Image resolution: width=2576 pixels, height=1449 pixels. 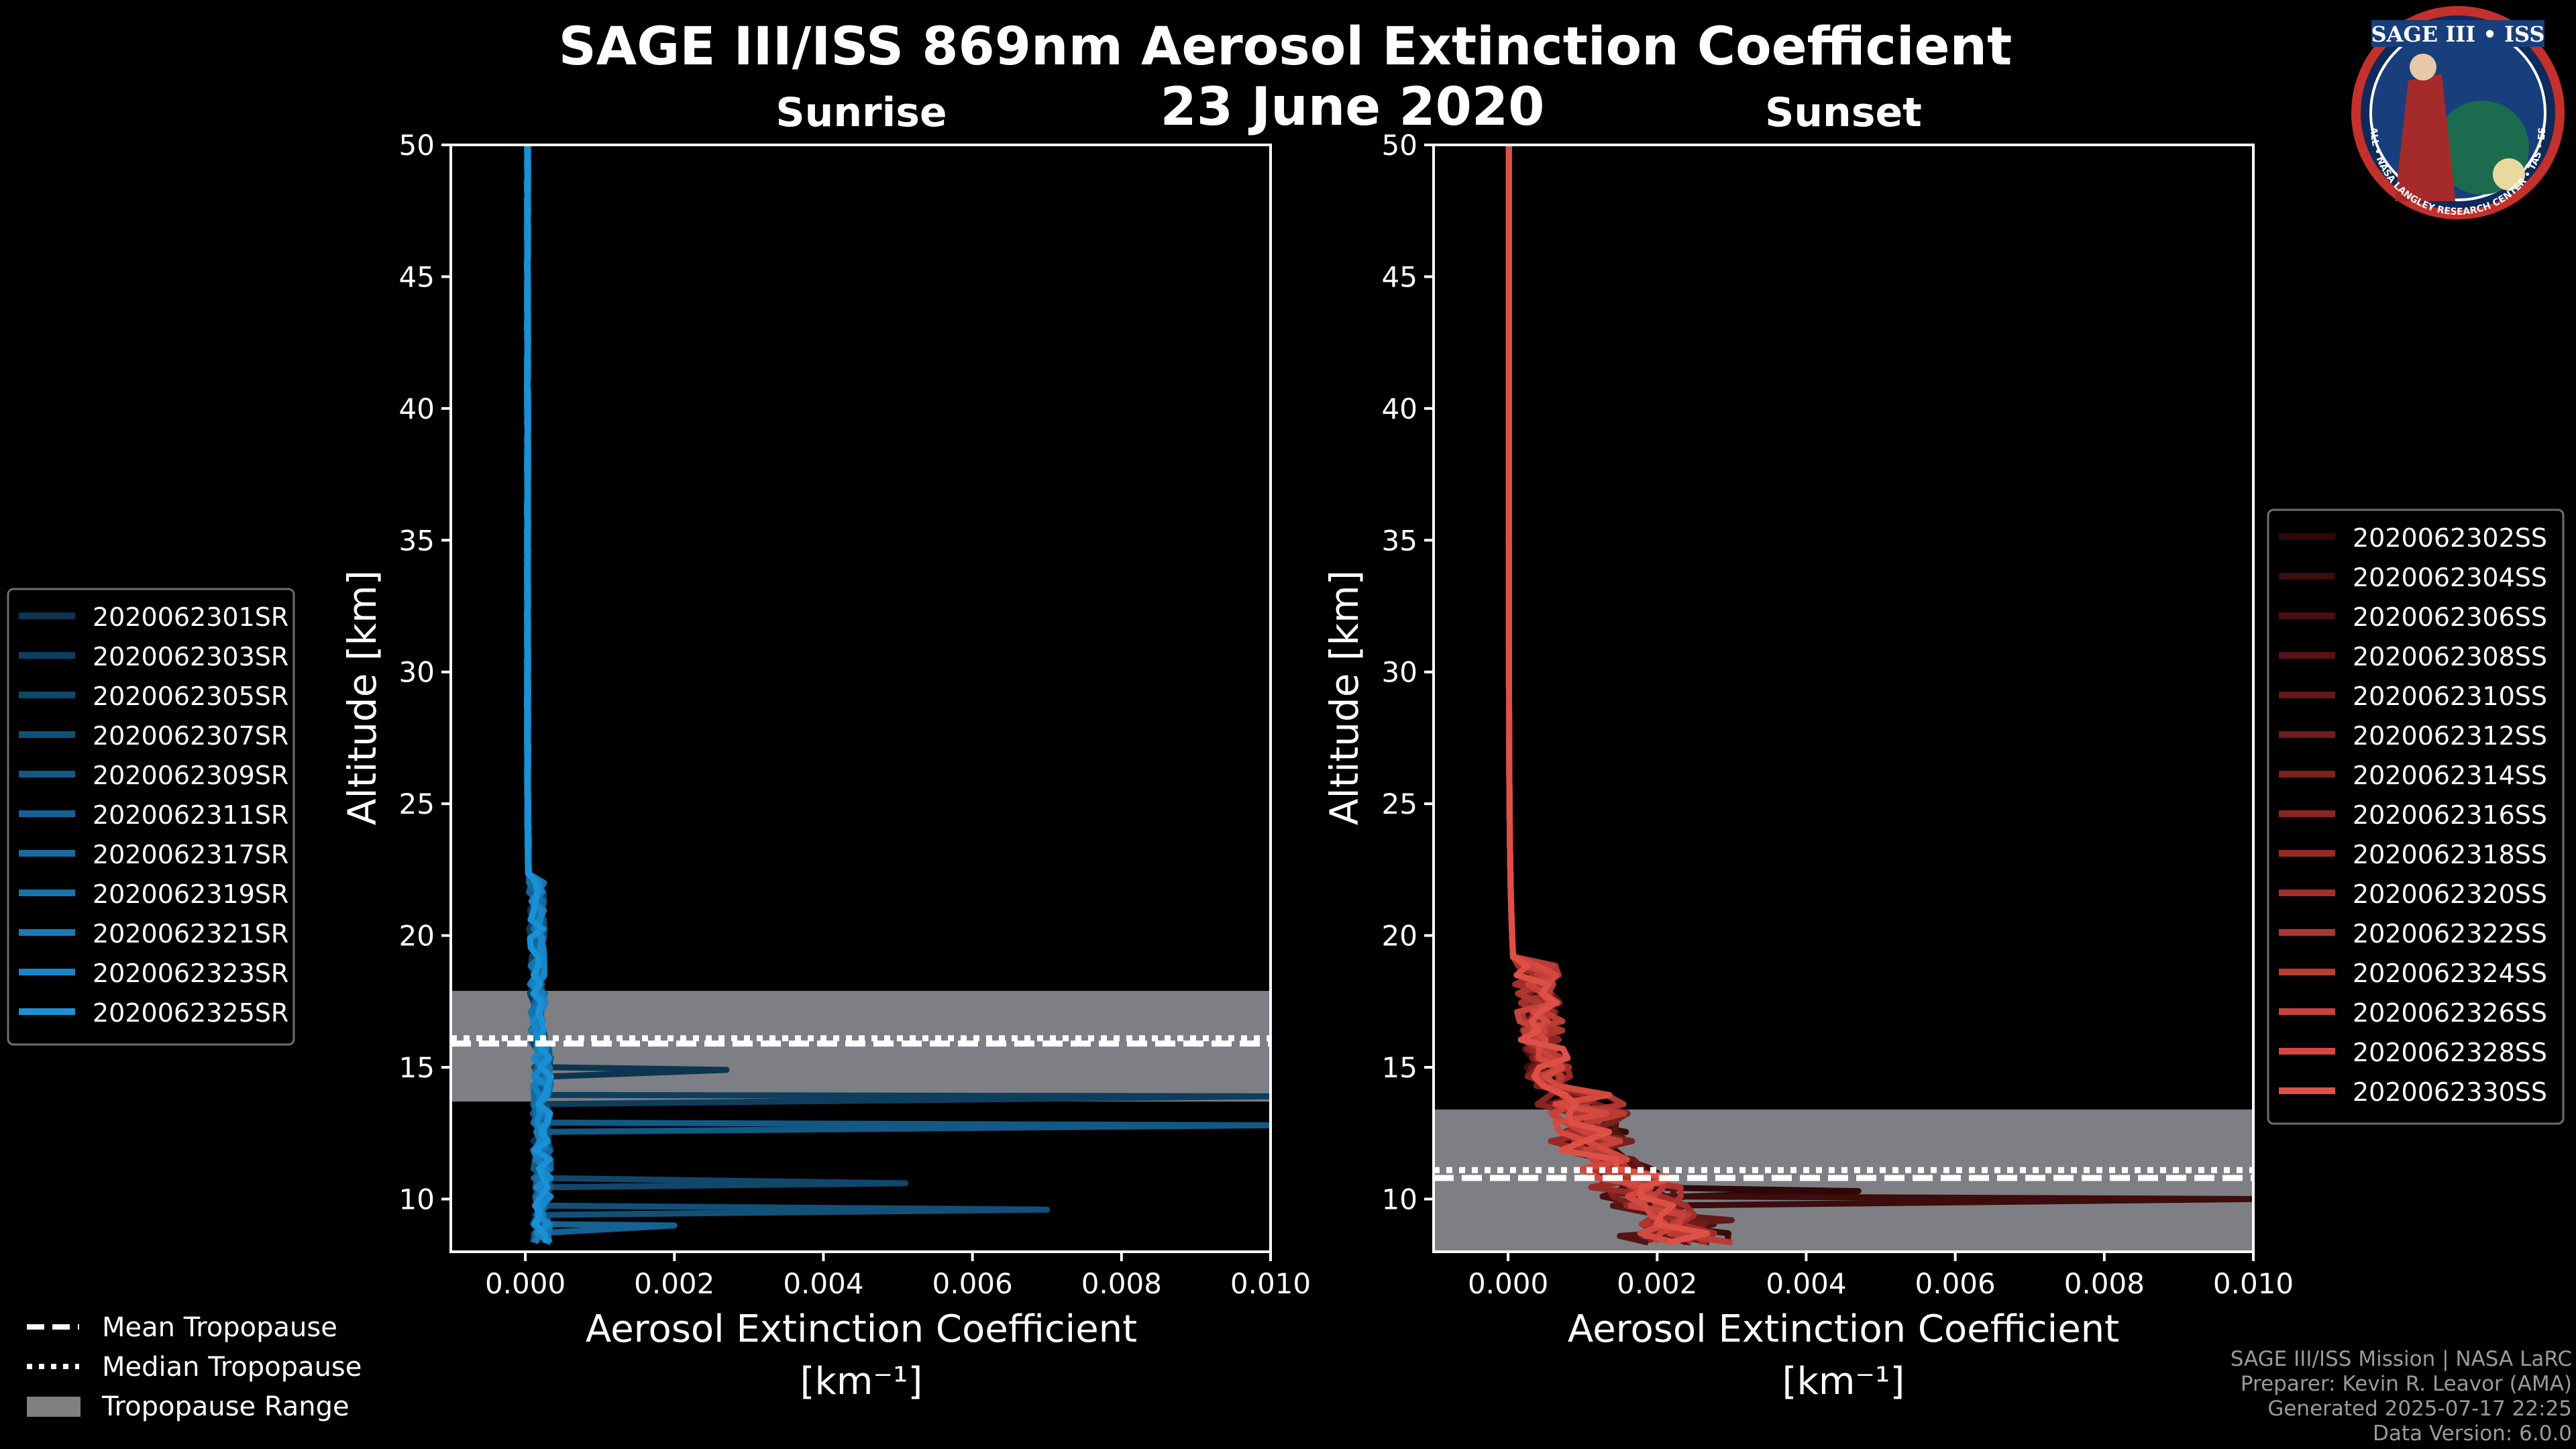 What do you see at coordinates (2450, 617) in the screenshot?
I see `legend-label: 2020062306SS` at bounding box center [2450, 617].